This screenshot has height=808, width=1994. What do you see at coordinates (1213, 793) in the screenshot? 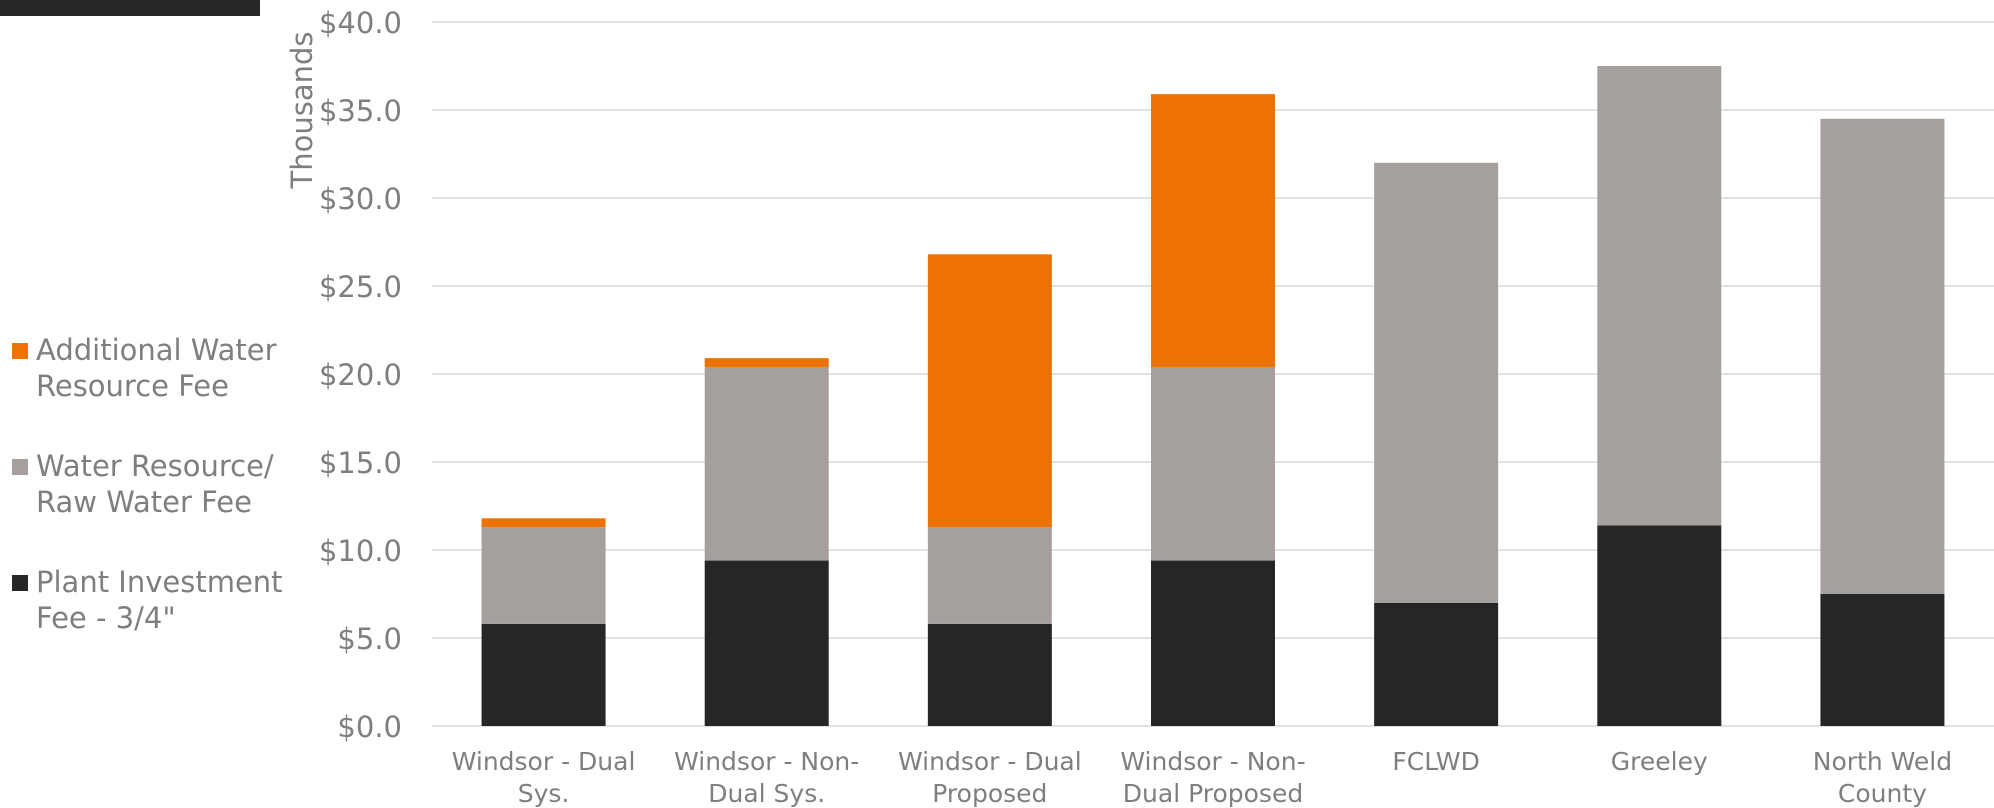
I see `x-tick-label-line: Dual Proposed` at bounding box center [1213, 793].